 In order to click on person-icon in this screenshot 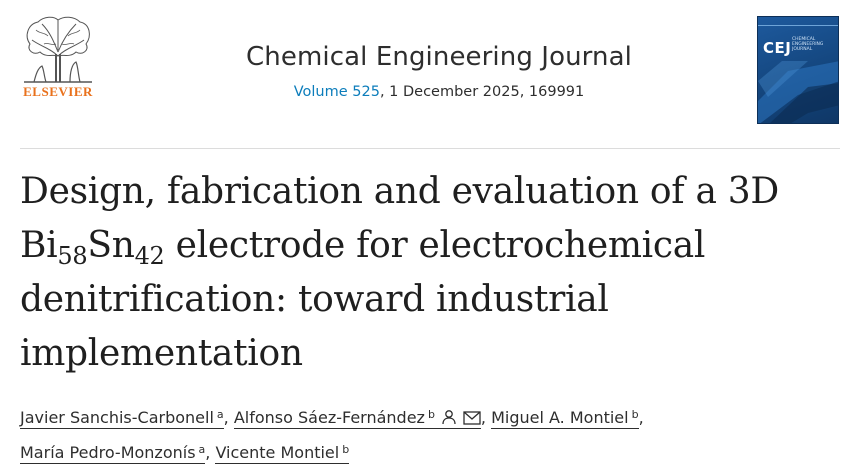, I will do `click(449, 420)`.